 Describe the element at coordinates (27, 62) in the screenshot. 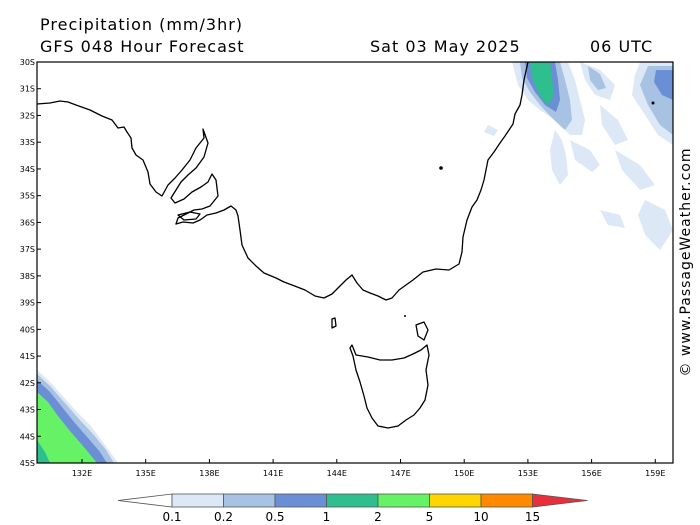

I see `lat-label: 30S` at that location.